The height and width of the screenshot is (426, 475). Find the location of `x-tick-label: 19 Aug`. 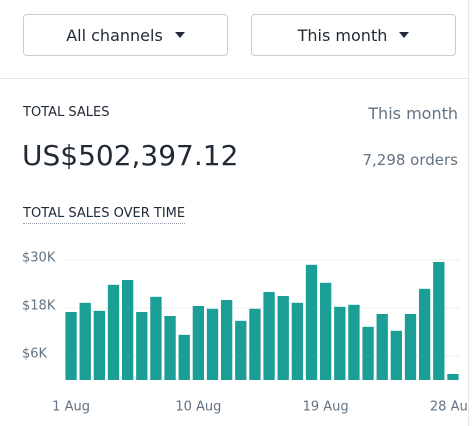

x-tick-label: 19 Aug is located at coordinates (326, 407).